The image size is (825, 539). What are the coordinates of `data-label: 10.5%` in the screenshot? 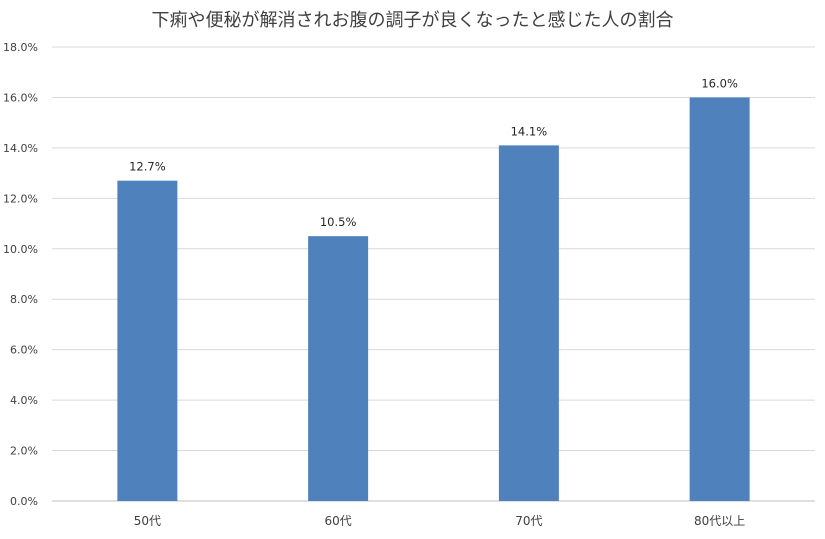 It's located at (338, 222).